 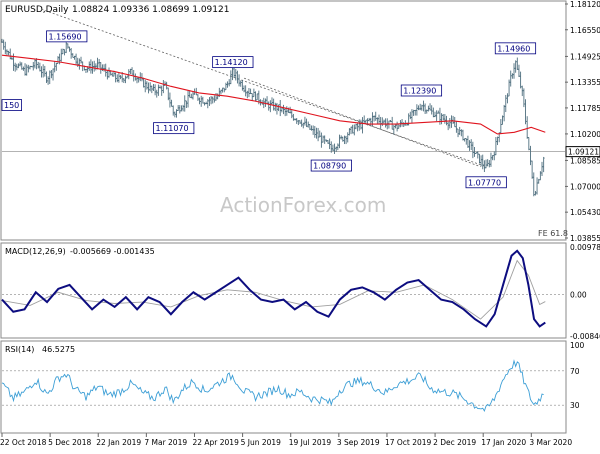 What do you see at coordinates (37, 10) in the screenshot?
I see `symbol-label: EURUSD,Daily` at bounding box center [37, 10].